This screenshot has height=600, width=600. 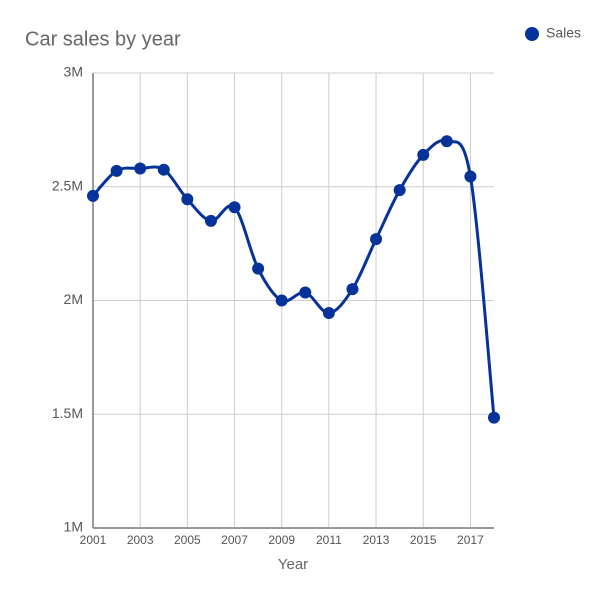 What do you see at coordinates (423, 540) in the screenshot?
I see `x-tick-label: 2015` at bounding box center [423, 540].